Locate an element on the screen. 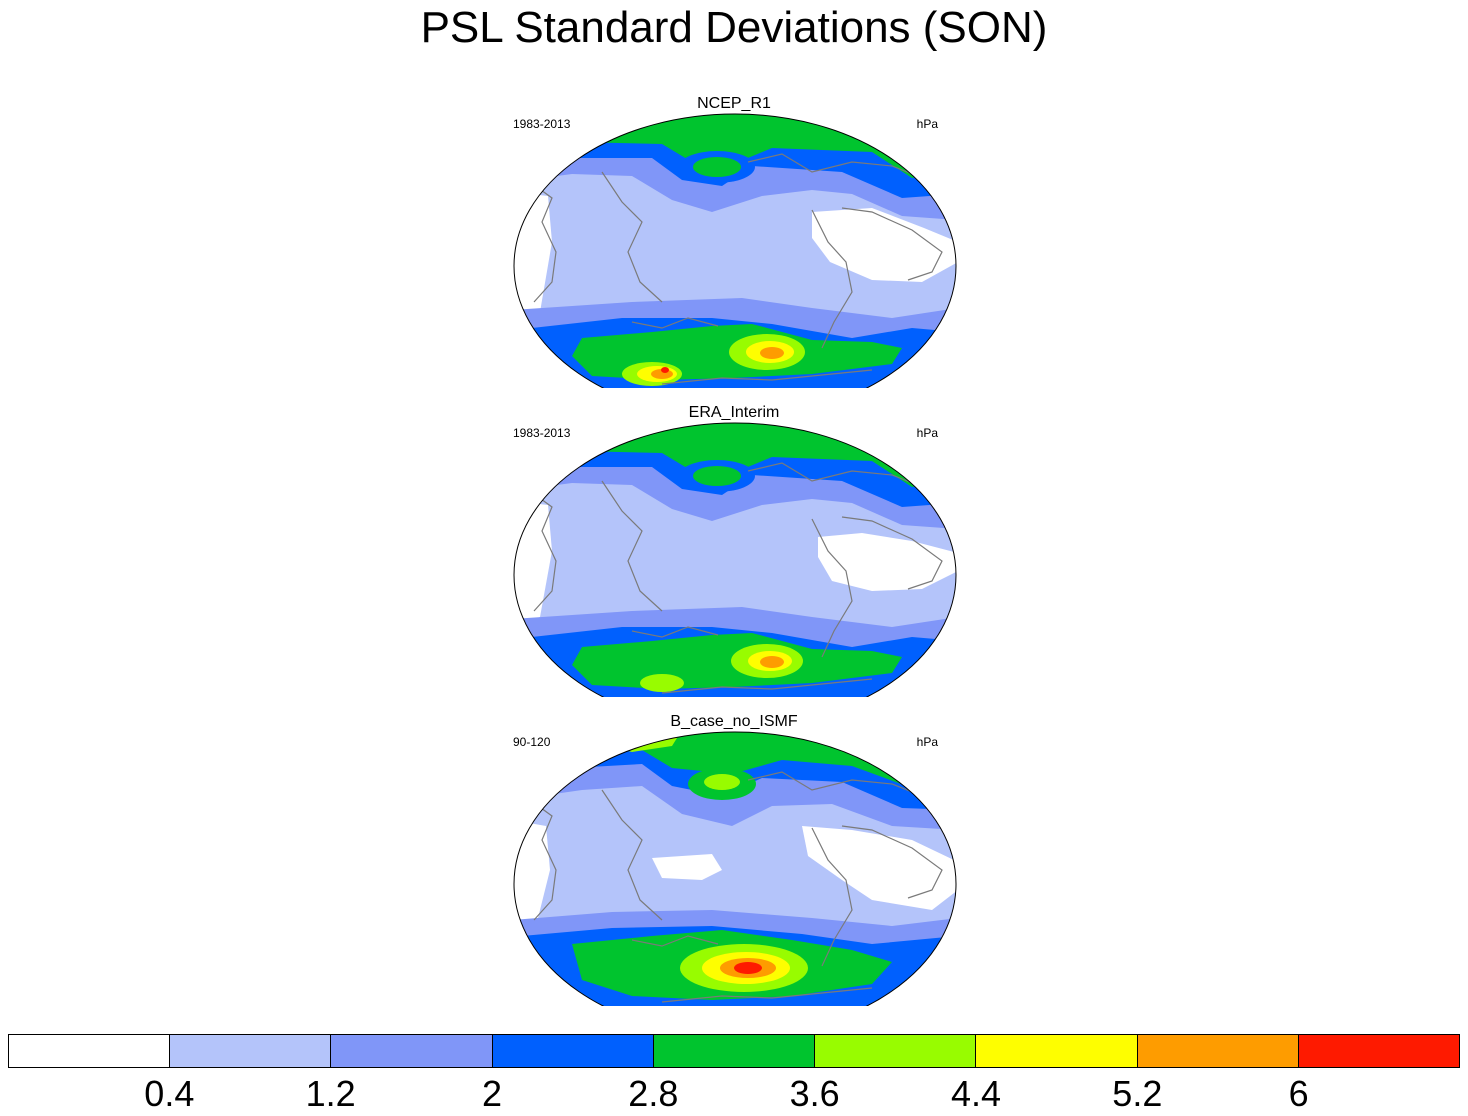 The width and height of the screenshot is (1468, 1116). colorbar-tick-label: 0.4 is located at coordinates (169, 1093).